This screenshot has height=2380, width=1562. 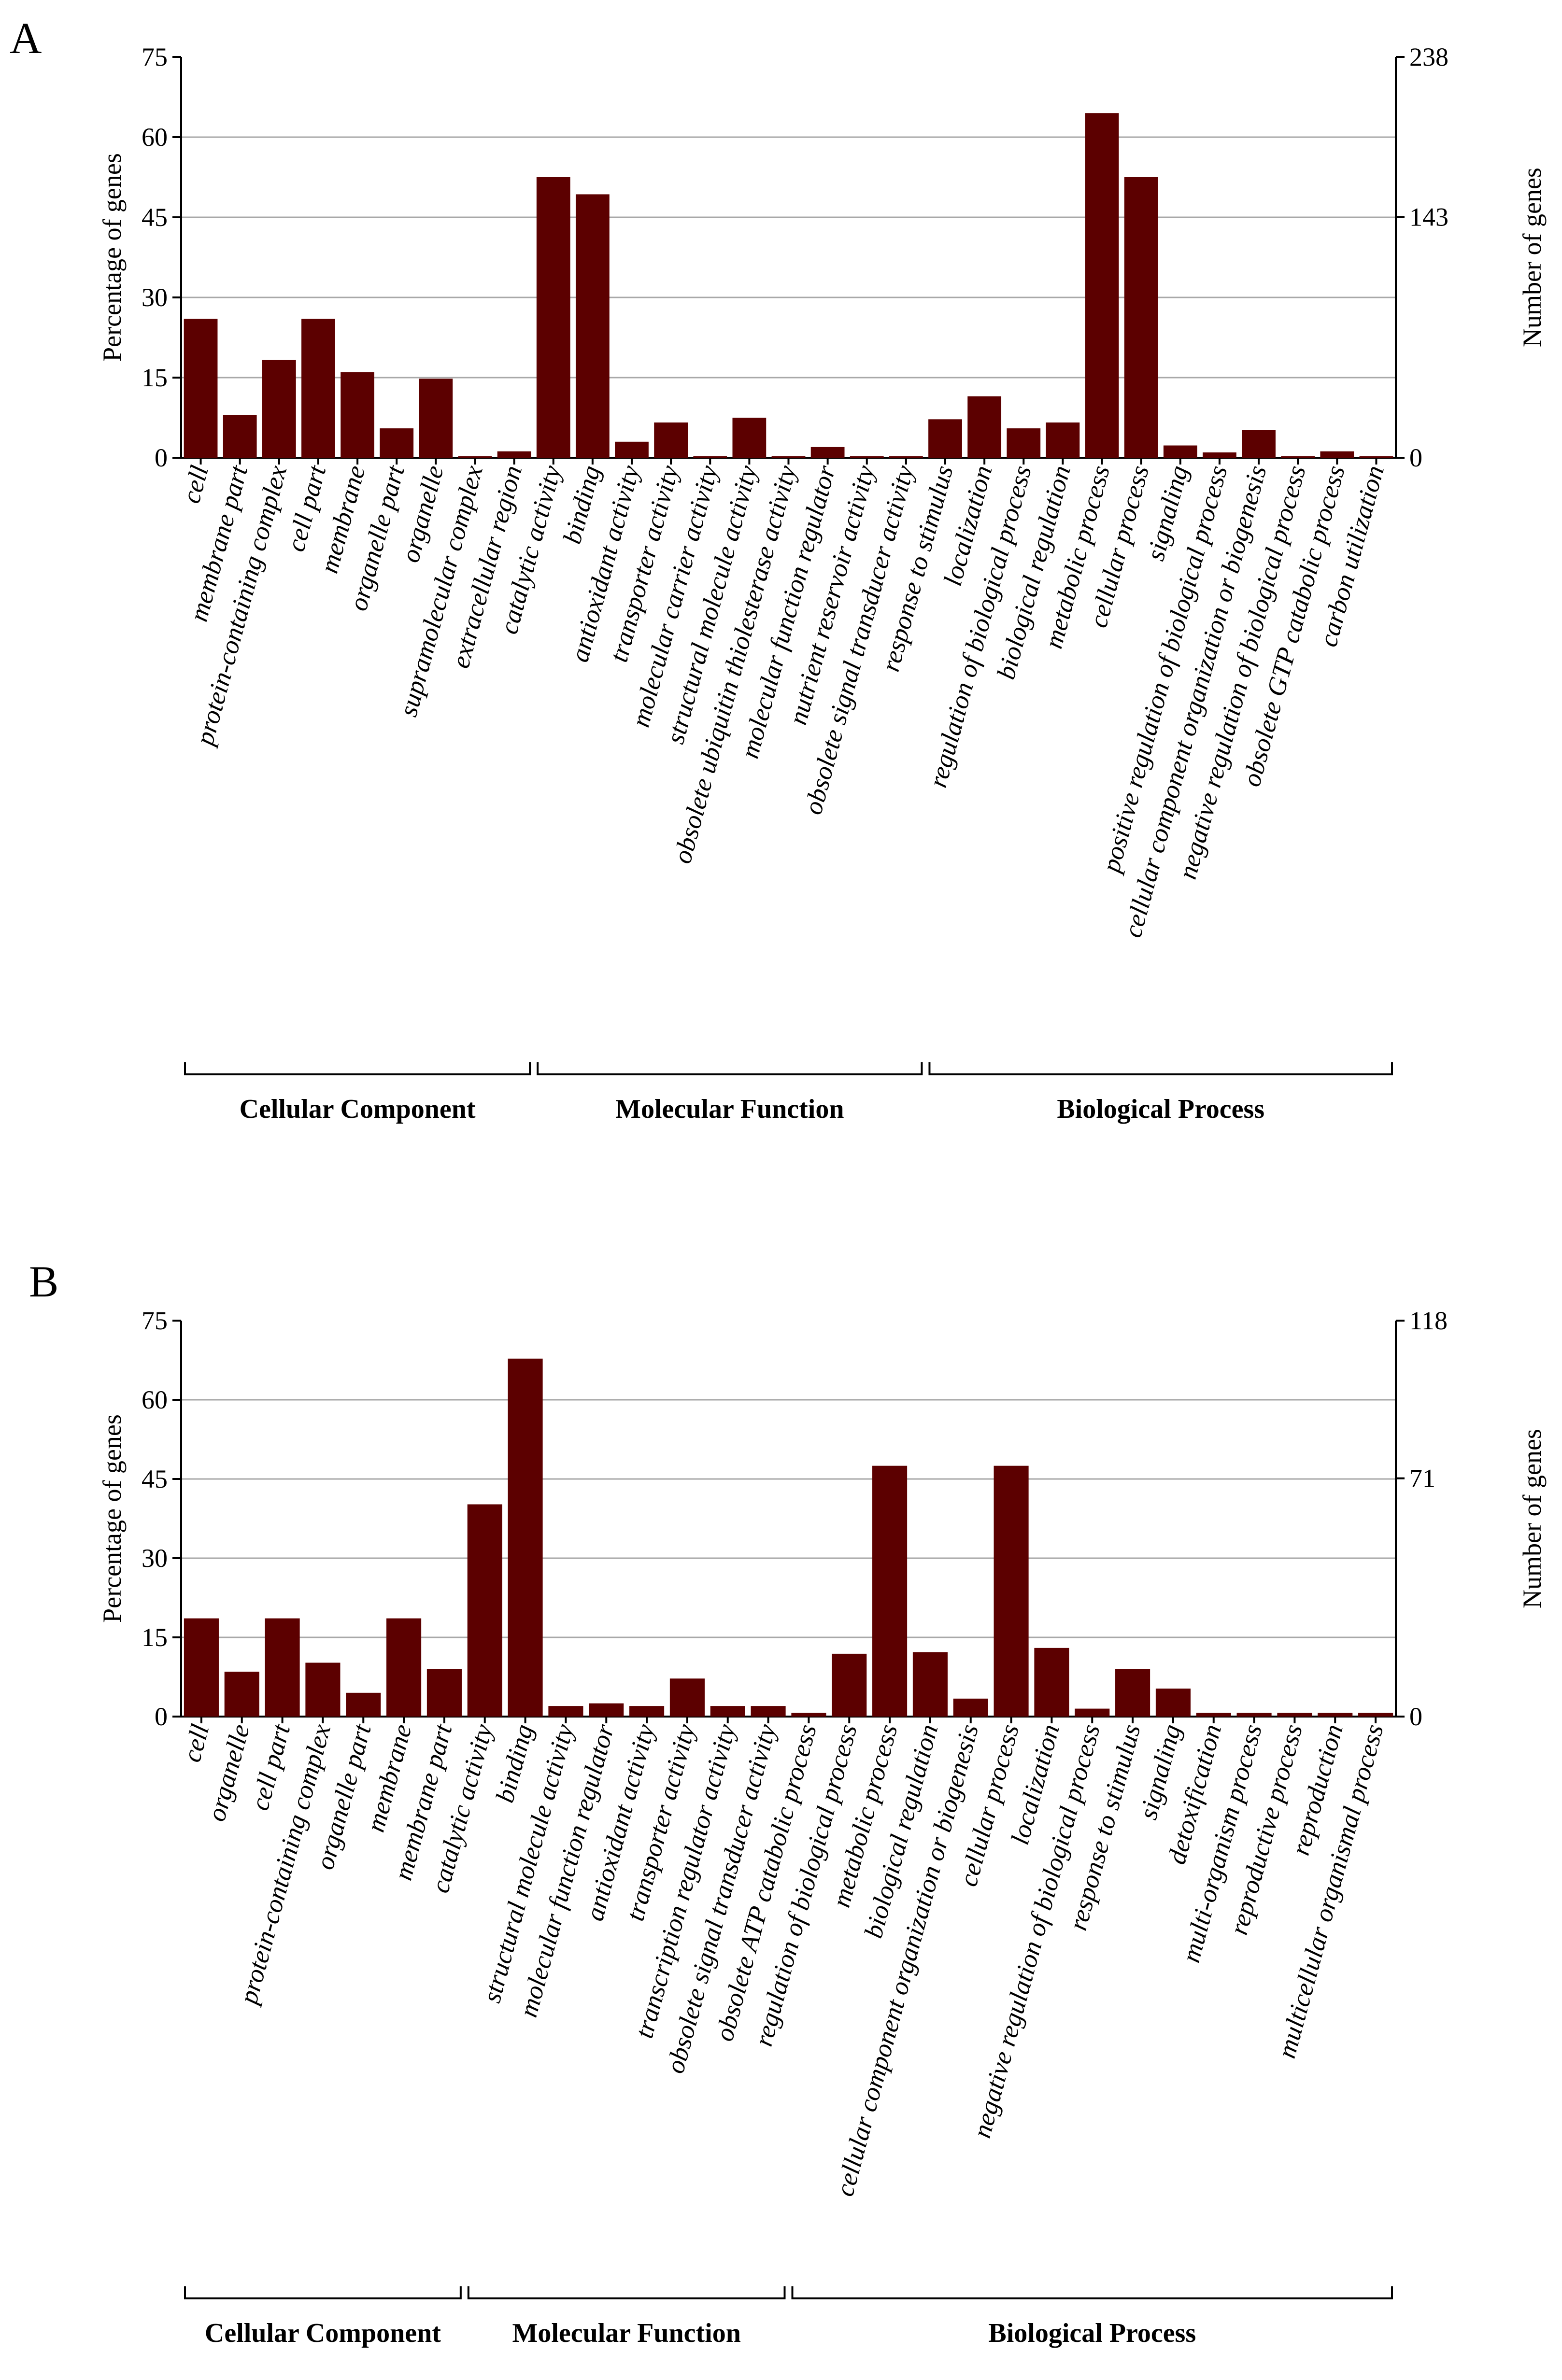 What do you see at coordinates (1213, 1715) in the screenshot?
I see `bar-detoxification` at bounding box center [1213, 1715].